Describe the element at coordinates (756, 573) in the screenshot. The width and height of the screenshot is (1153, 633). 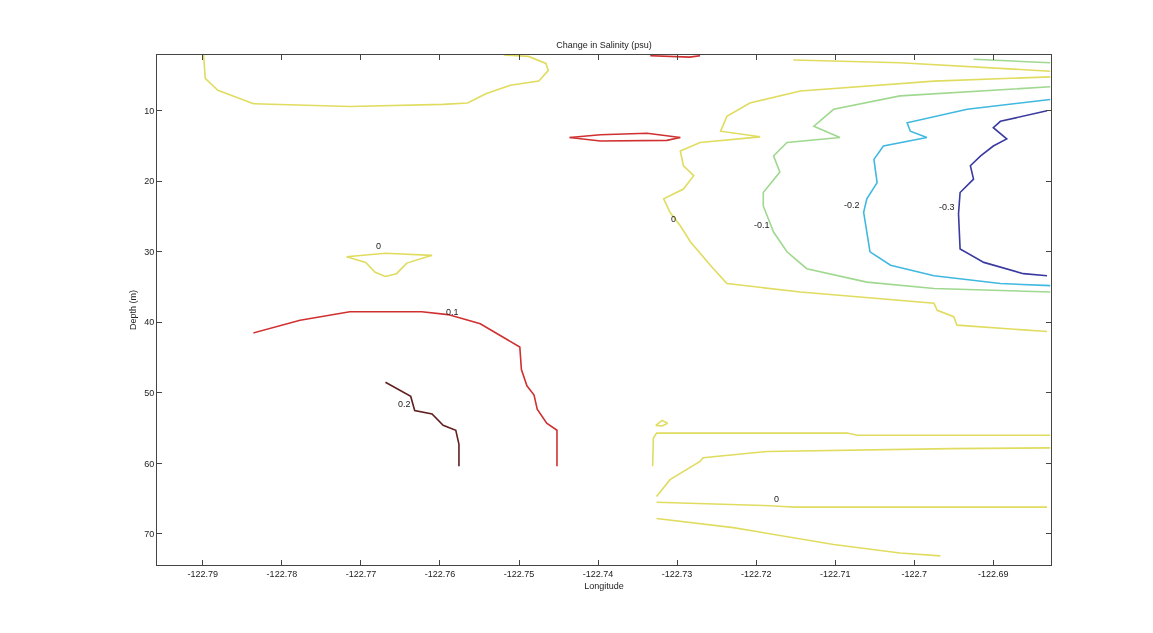
I see `x-tick-label: -122.72` at that location.